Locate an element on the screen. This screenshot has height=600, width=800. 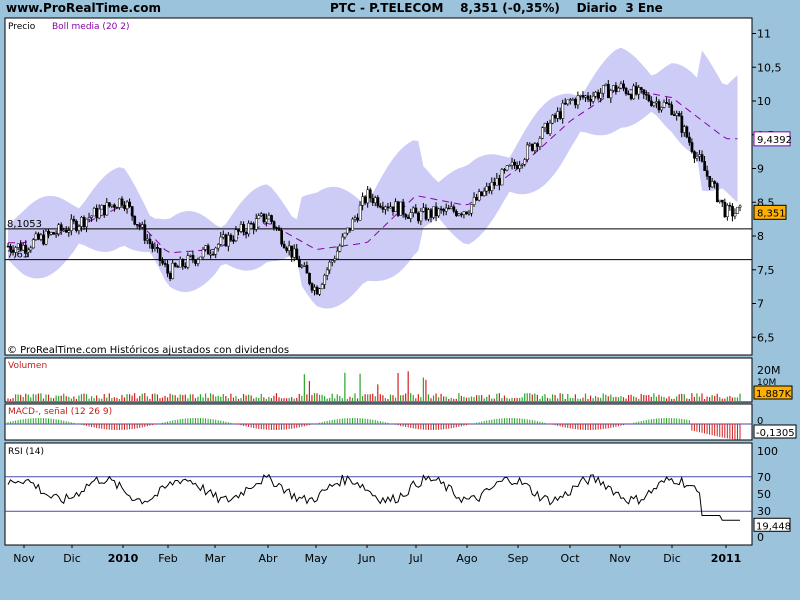
macd-bars is located at coordinates (374, 429).